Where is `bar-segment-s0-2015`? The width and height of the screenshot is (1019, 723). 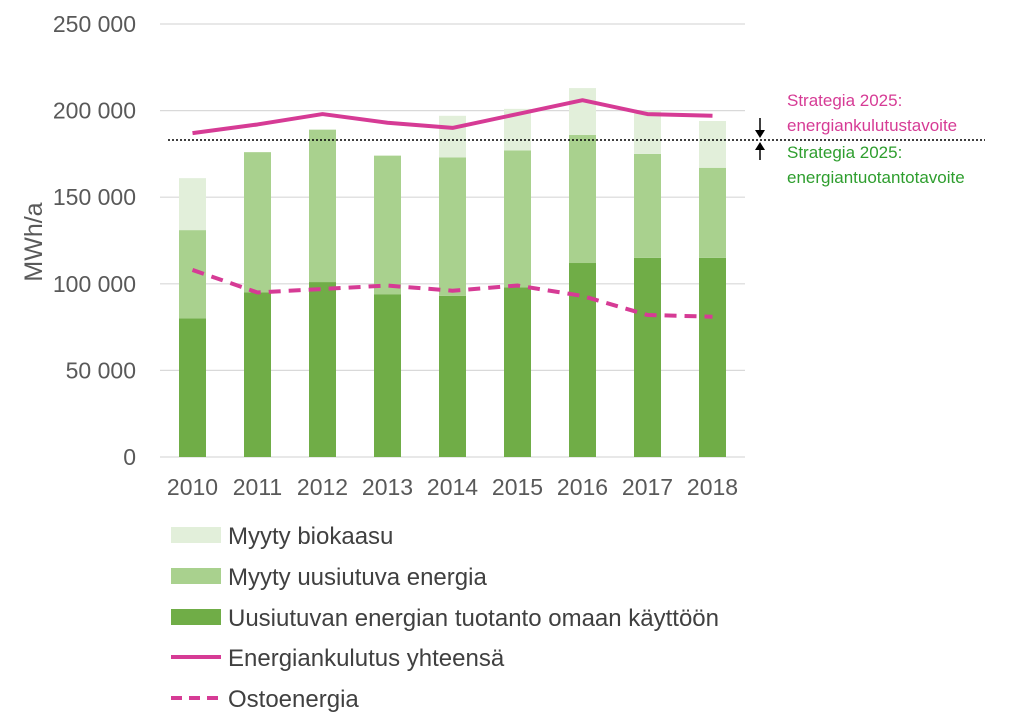
bar-segment-s0-2015 is located at coordinates (517, 372).